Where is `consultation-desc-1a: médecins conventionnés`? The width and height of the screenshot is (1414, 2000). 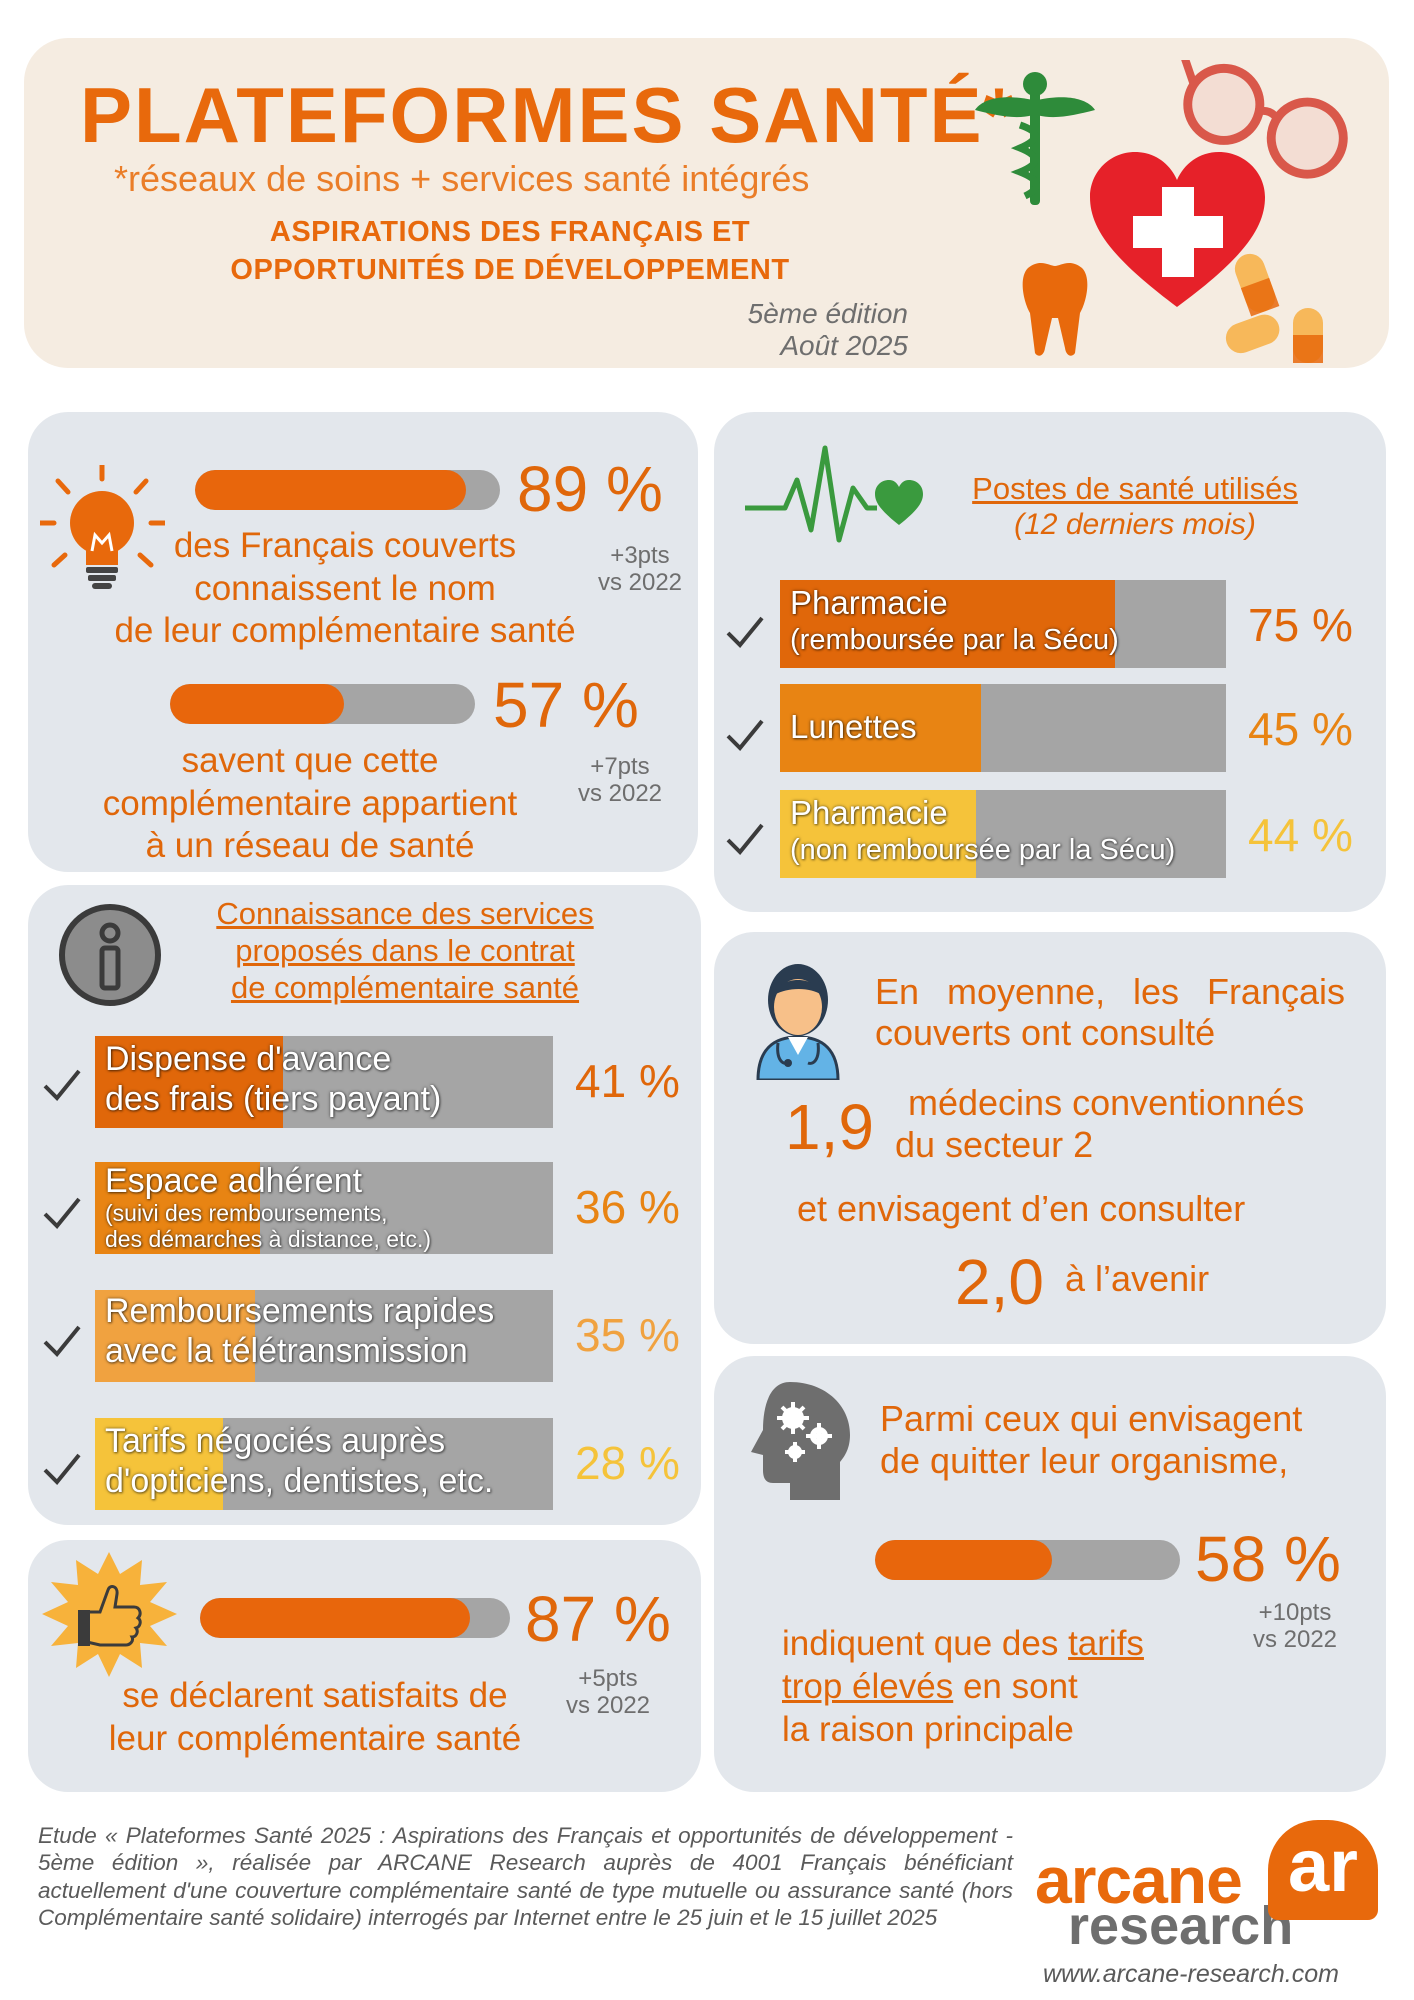 consultation-desc-1a: médecins conventionnés is located at coordinates (1106, 1102).